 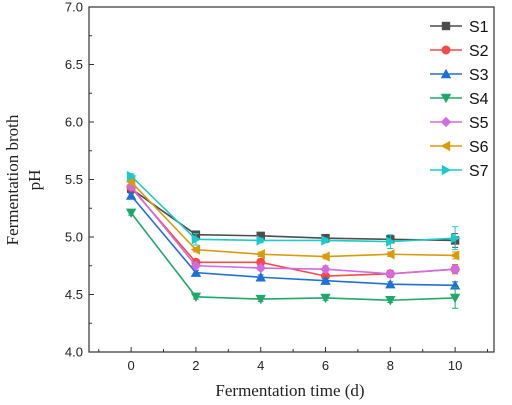 What do you see at coordinates (459, 27) in the screenshot?
I see `legend-item-S1: S1` at bounding box center [459, 27].